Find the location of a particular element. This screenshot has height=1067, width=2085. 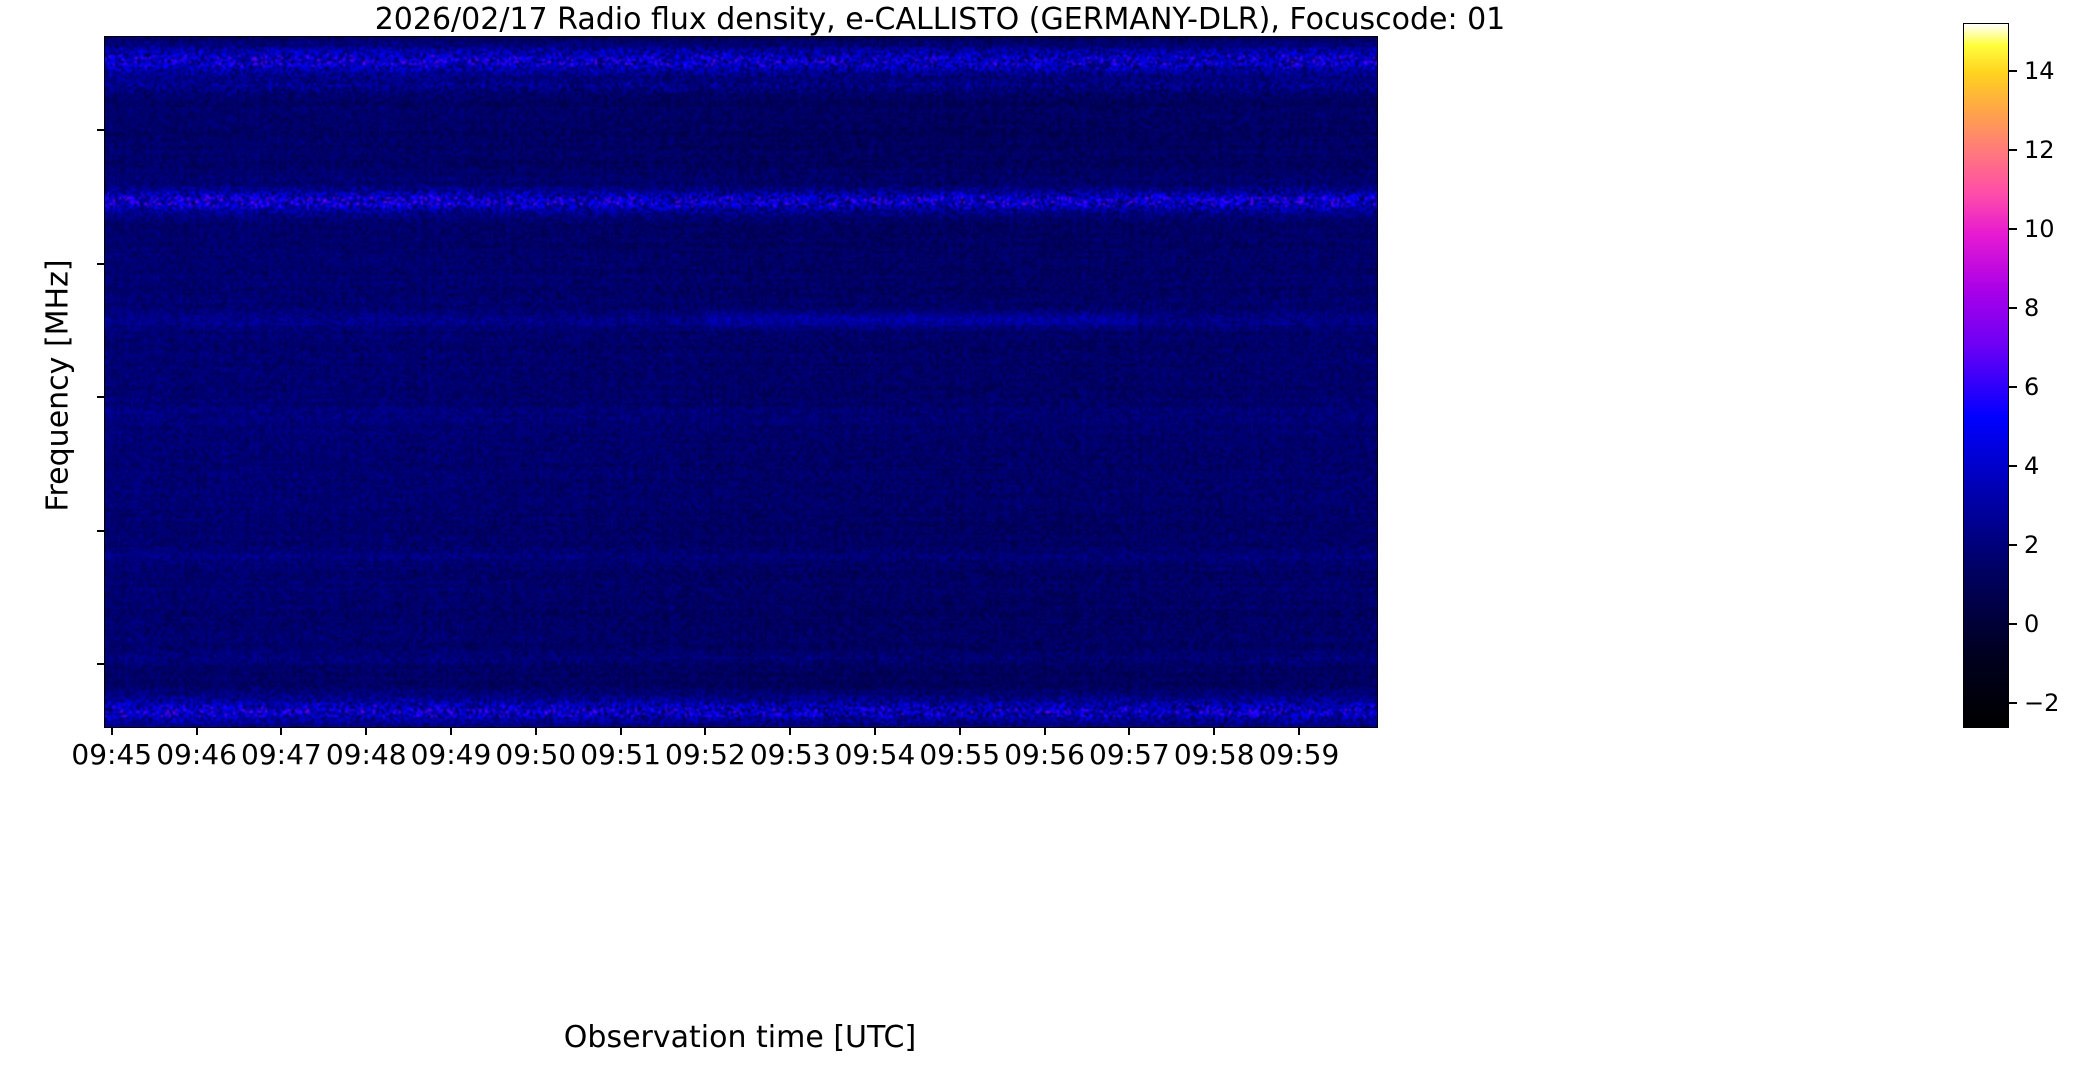

x-tick-label: 09:48 is located at coordinates (366, 754).